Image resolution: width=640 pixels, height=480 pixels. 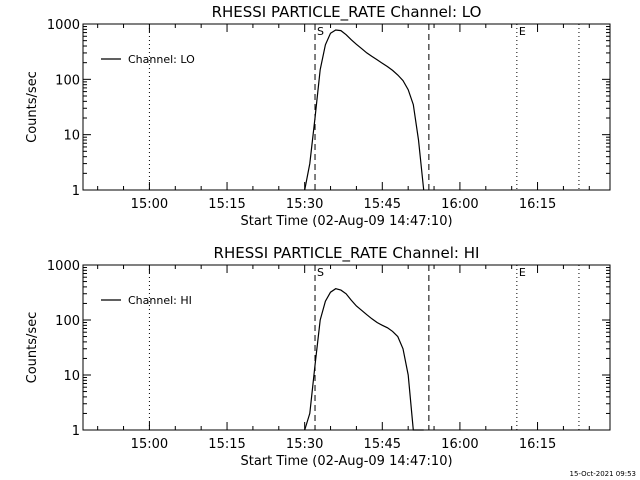 I want to click on legend-entry: Channel: LO, so click(x=161, y=59).